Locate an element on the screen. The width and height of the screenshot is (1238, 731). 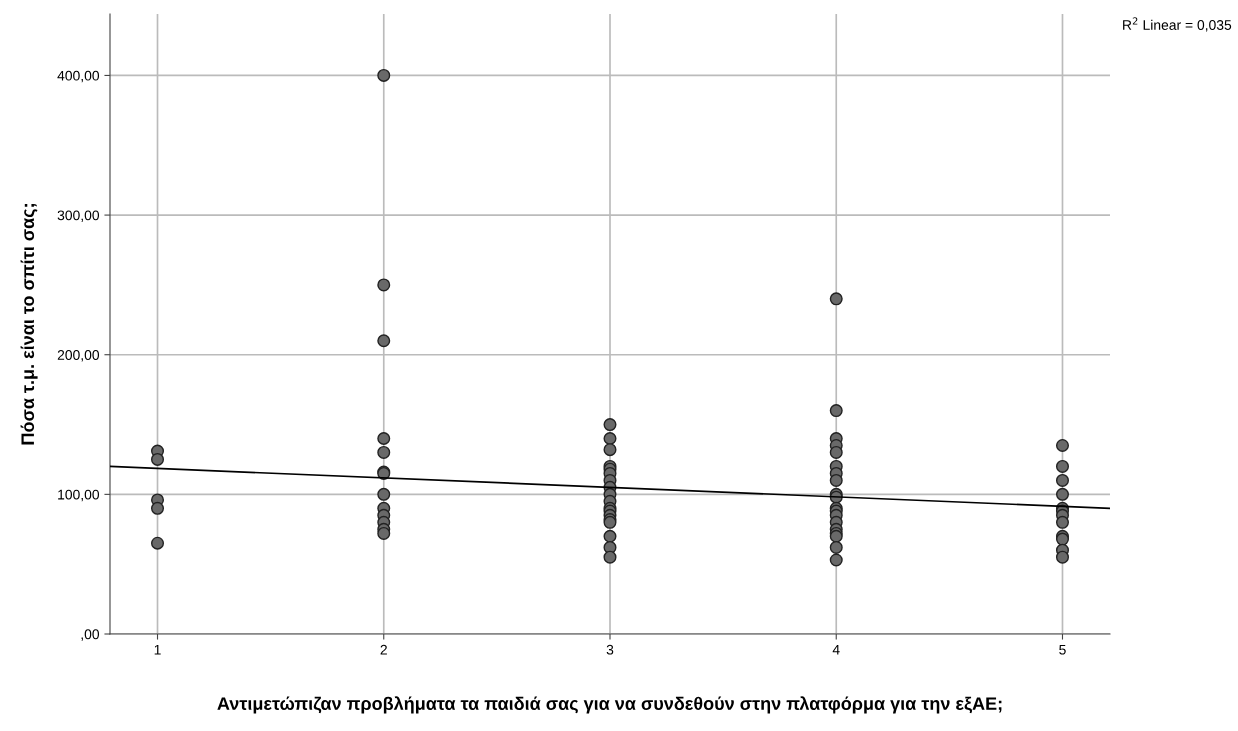
y-tick-label: 200,00 is located at coordinates (78, 356).